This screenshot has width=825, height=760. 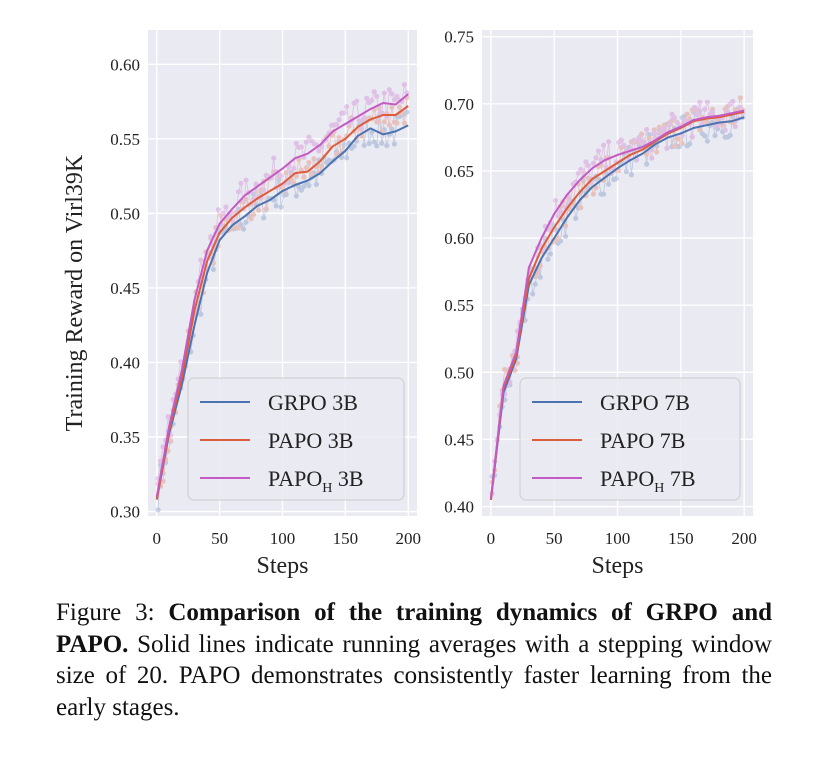 What do you see at coordinates (744, 538) in the screenshot?
I see `x-tick-label: 200` at bounding box center [744, 538].